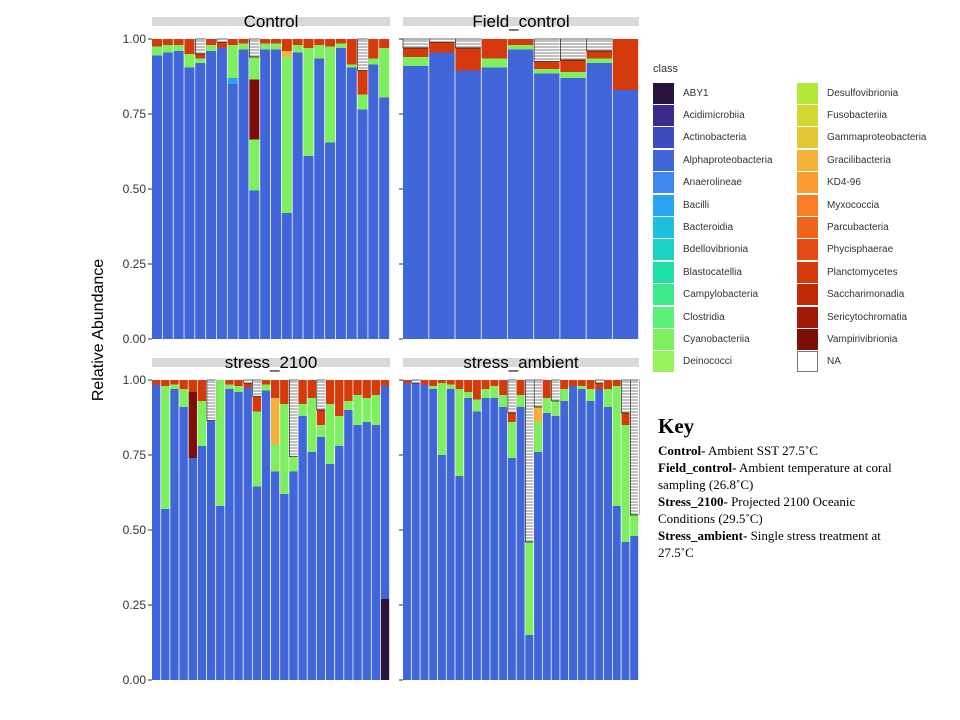 Image resolution: width=960 pixels, height=720 pixels. What do you see at coordinates (869, 272) in the screenshot?
I see `legend-item: Planctomycetes` at bounding box center [869, 272].